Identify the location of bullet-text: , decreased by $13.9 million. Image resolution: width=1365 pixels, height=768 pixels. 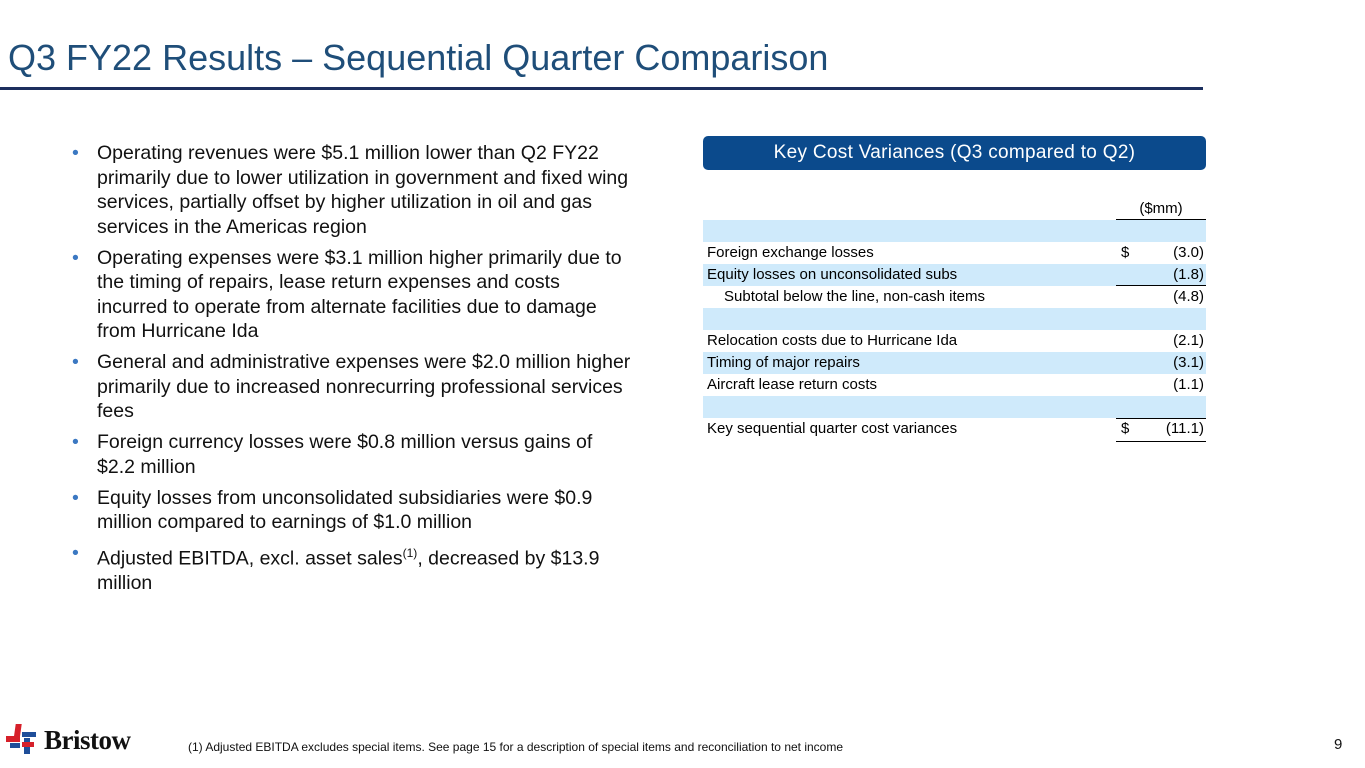
(348, 571).